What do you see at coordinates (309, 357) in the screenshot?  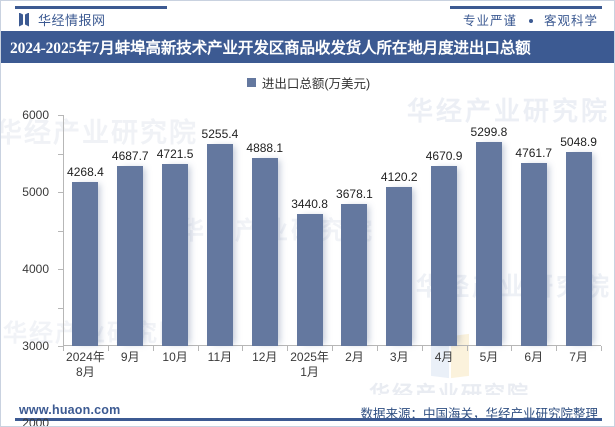 I see `x-tick-label-line: 2025年` at bounding box center [309, 357].